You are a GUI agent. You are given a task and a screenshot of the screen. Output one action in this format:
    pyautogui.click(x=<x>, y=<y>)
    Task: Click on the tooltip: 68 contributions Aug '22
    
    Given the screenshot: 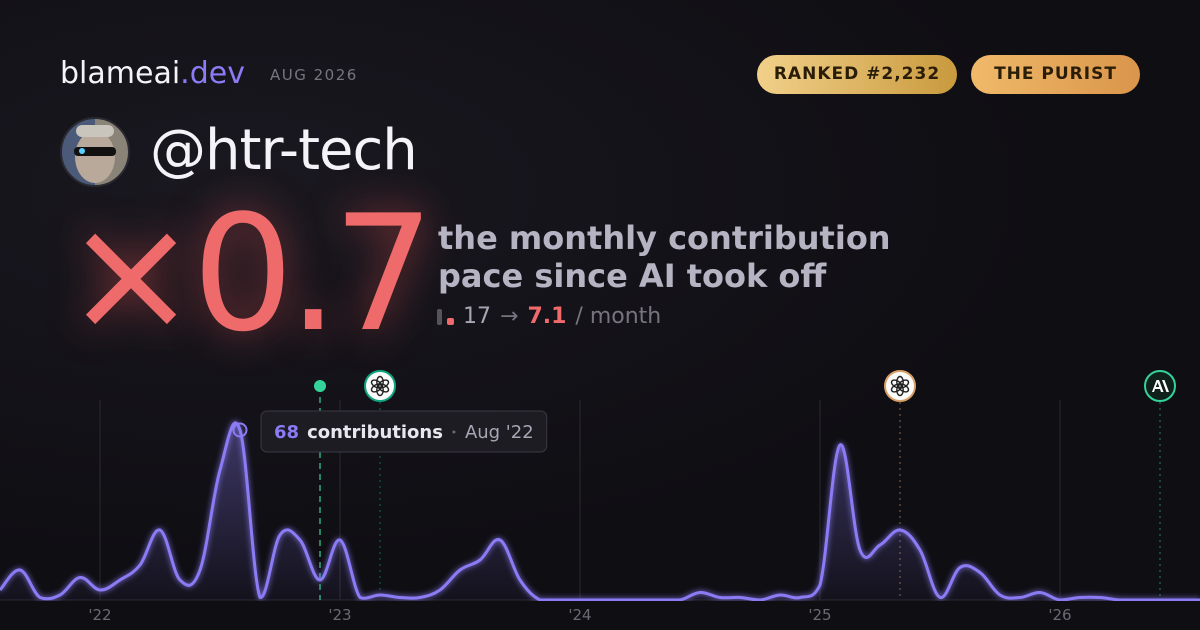 What is the action you would take?
    pyautogui.click(x=404, y=431)
    